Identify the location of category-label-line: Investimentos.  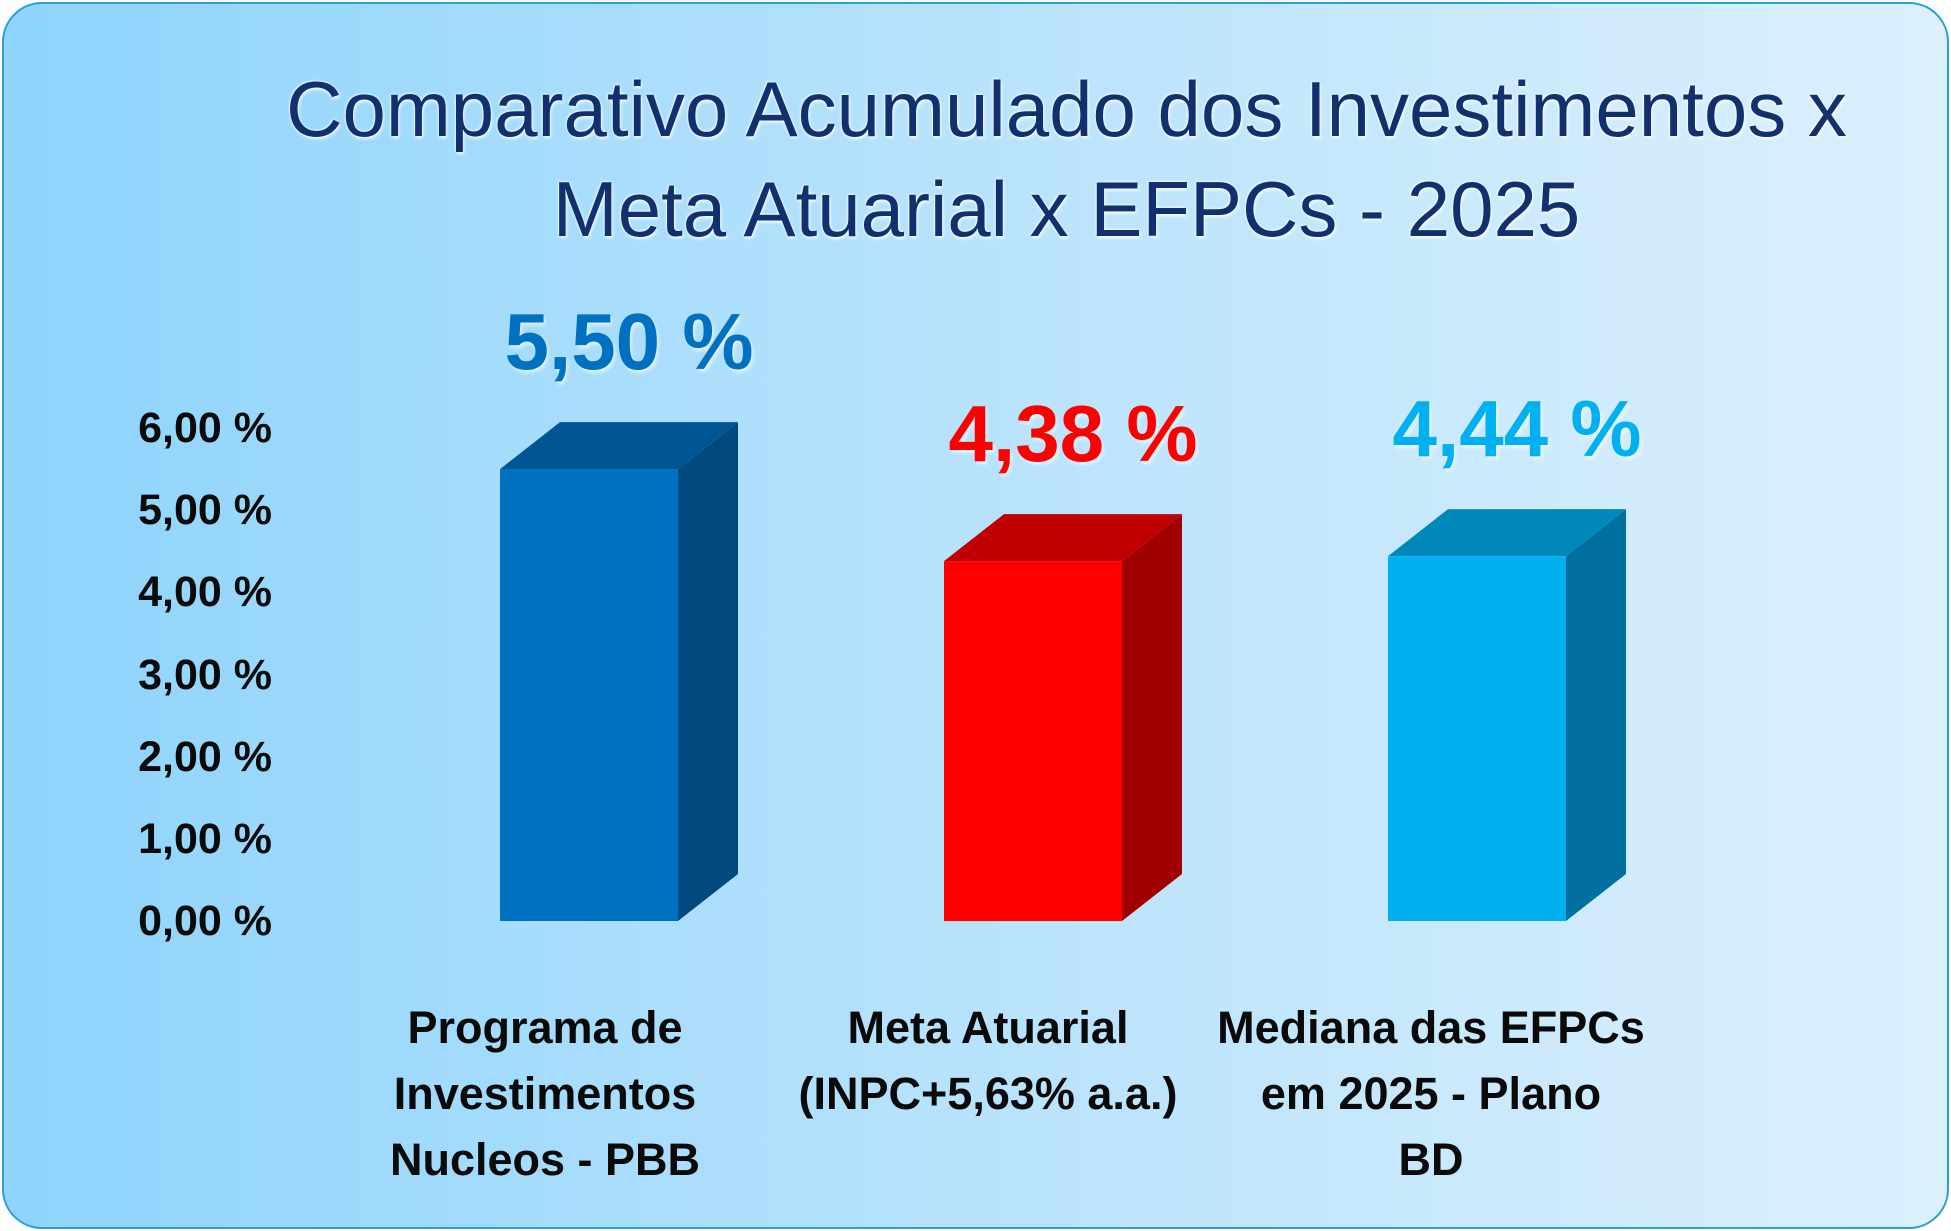
(545, 1093).